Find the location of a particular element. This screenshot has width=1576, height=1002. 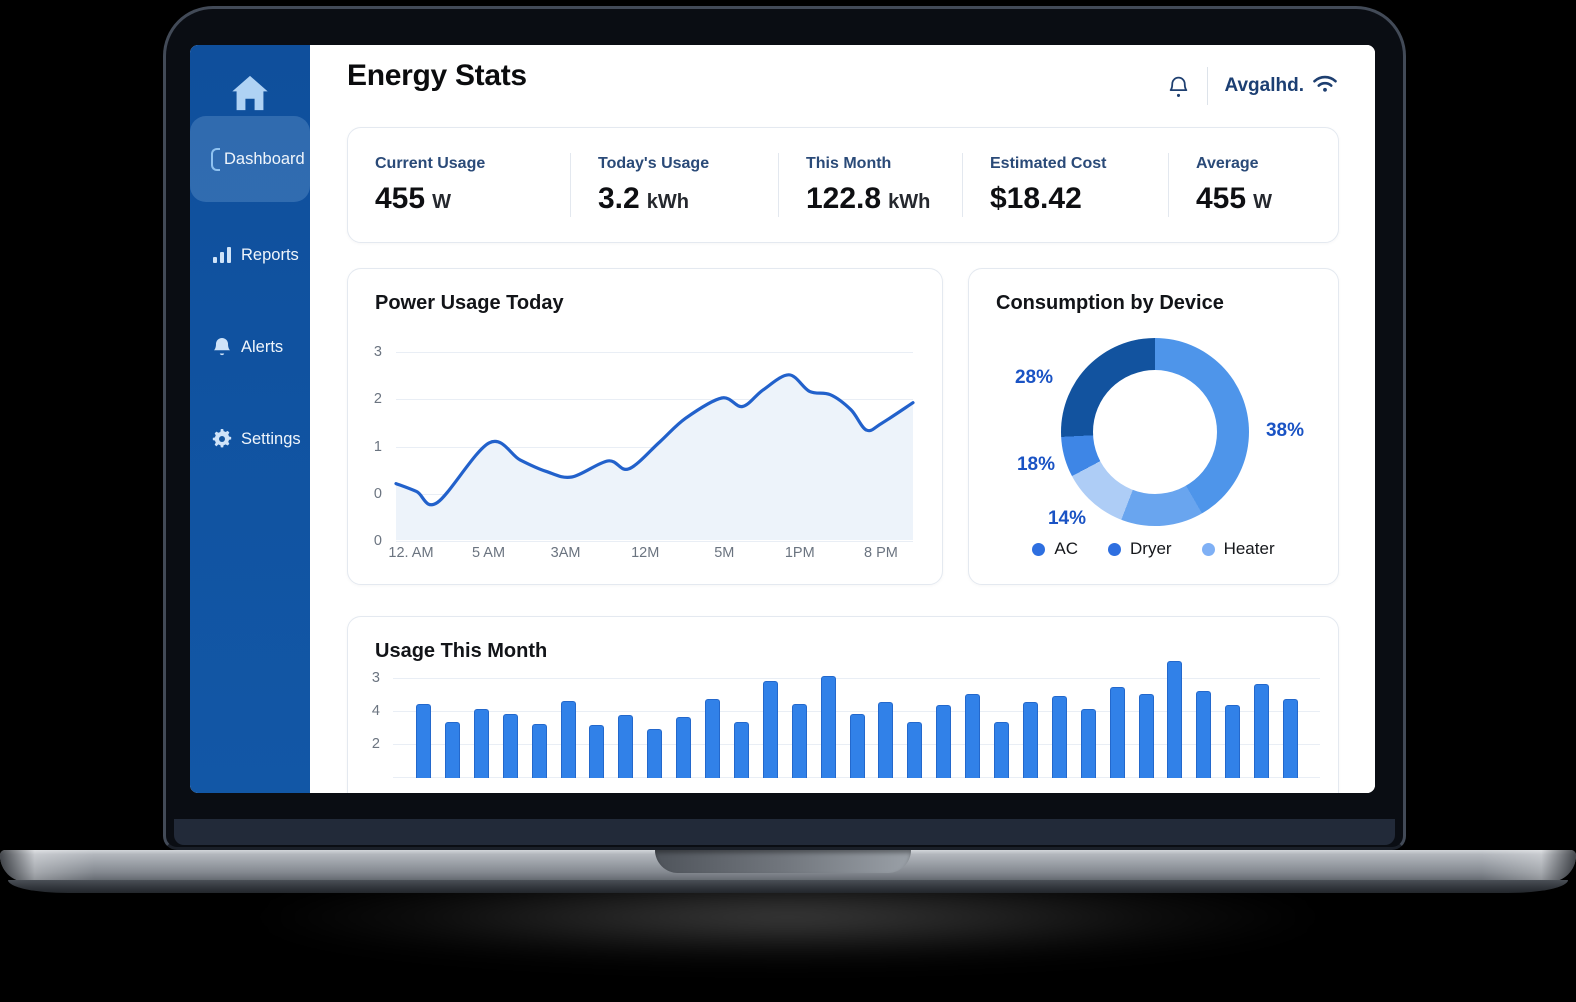

donut-ring is located at coordinates (1155, 432).